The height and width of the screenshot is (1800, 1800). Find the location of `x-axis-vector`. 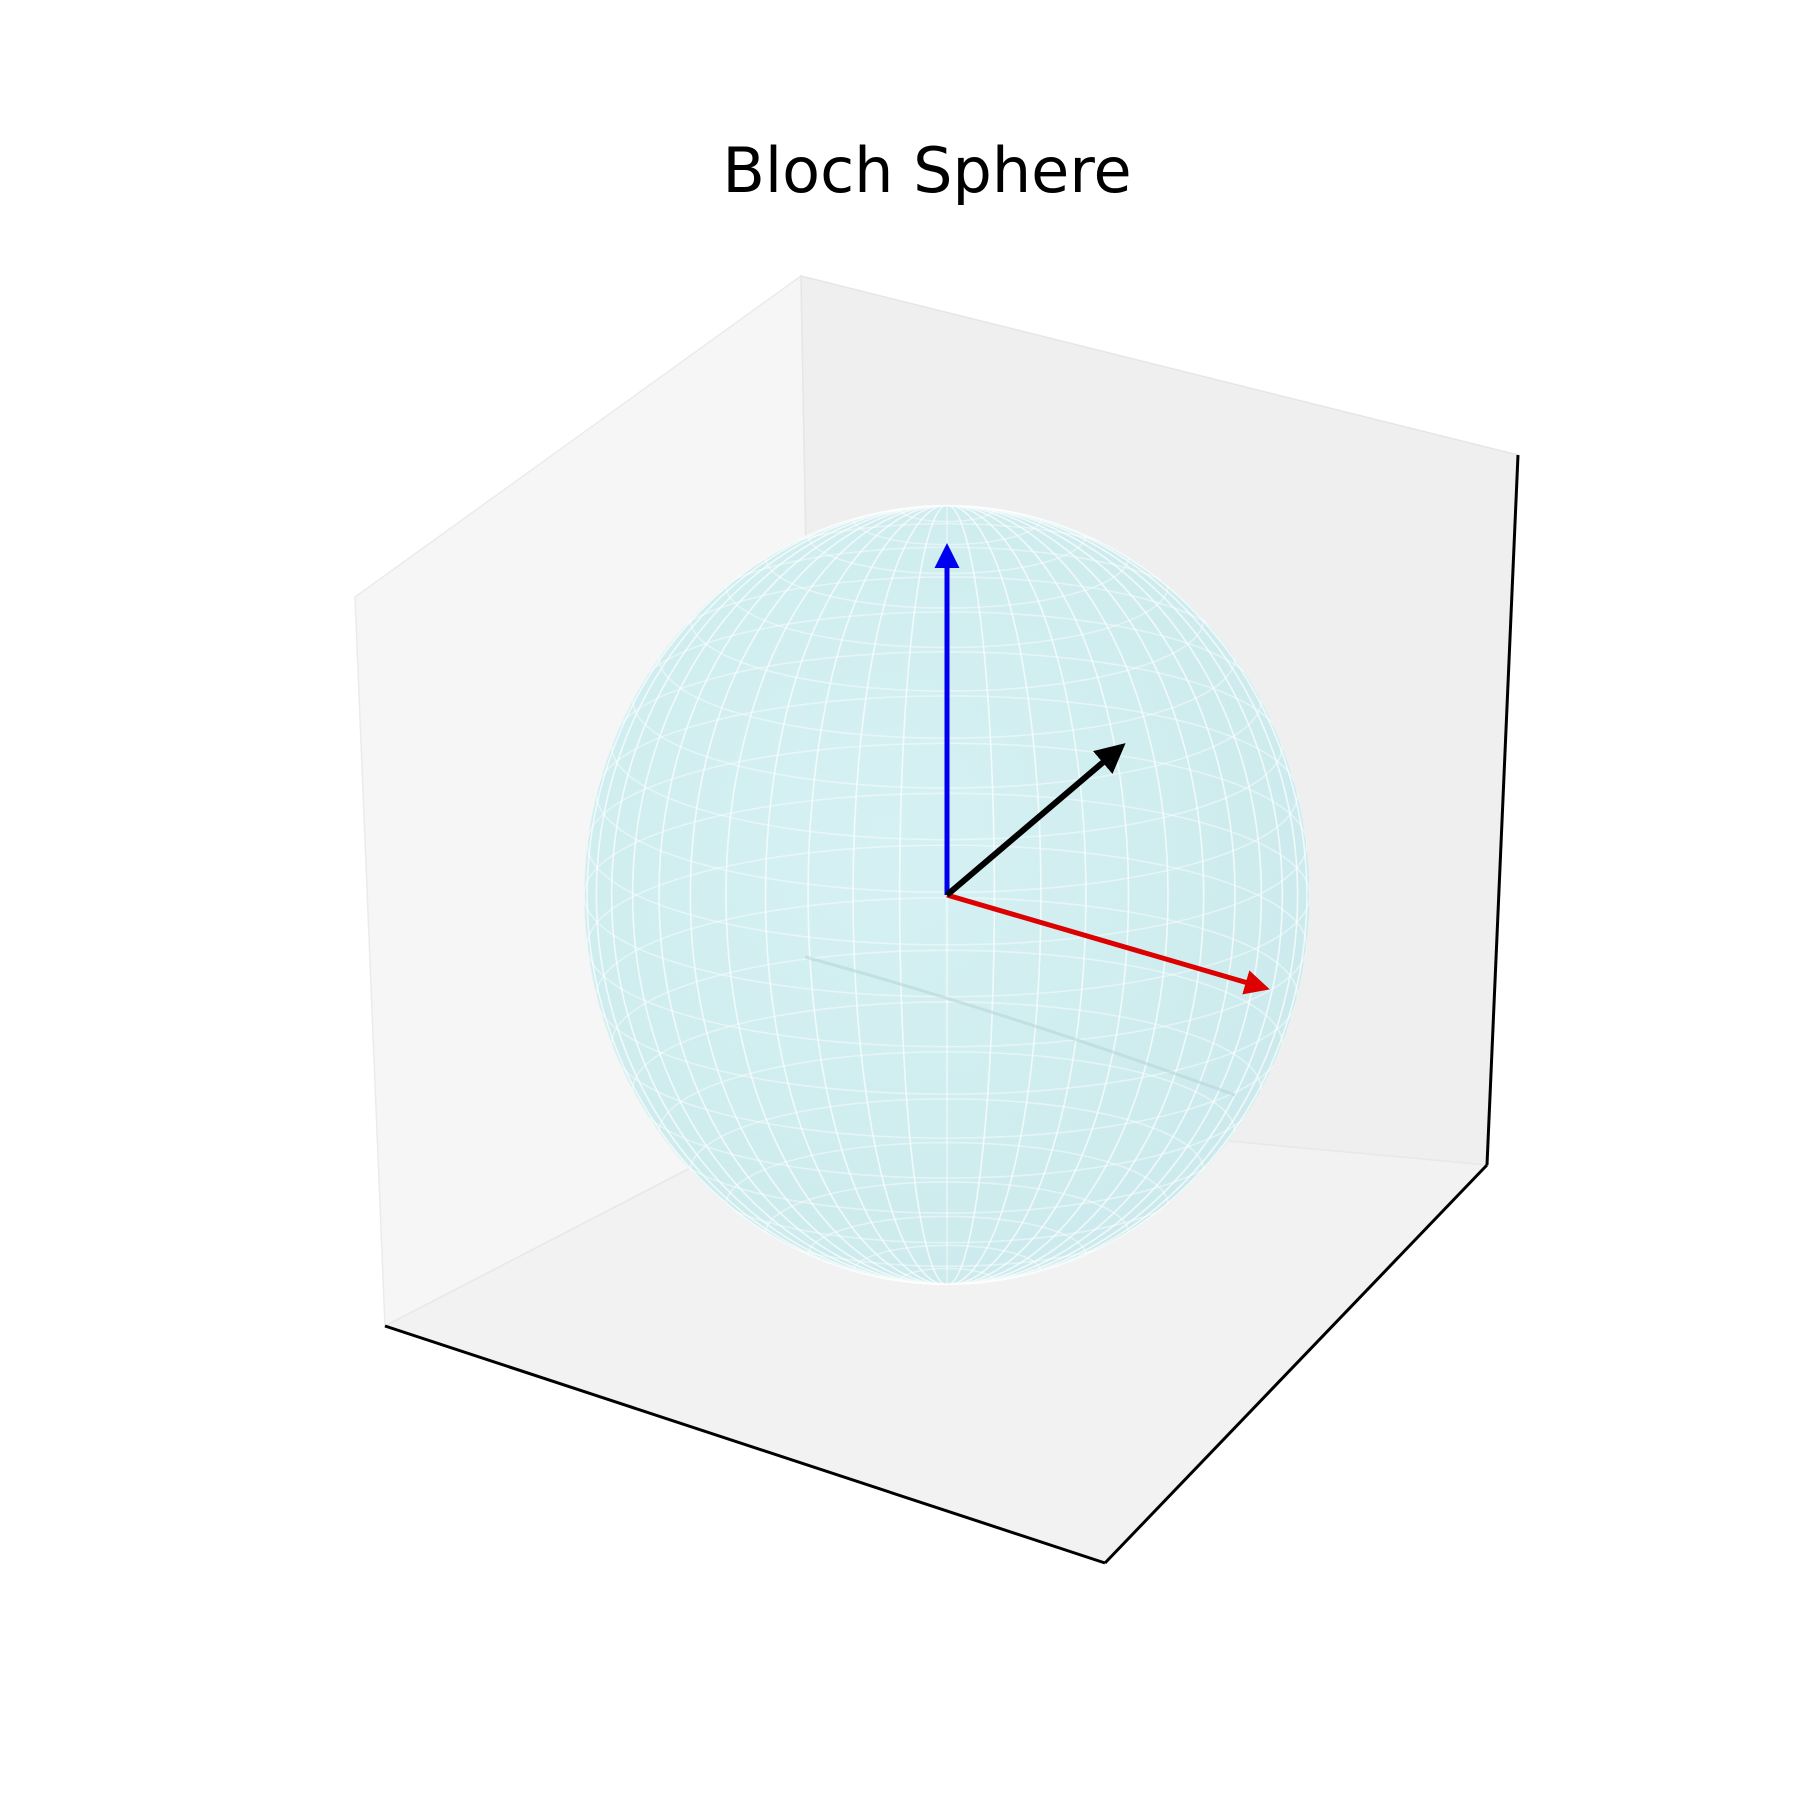

x-axis-vector is located at coordinates (1108, 943).